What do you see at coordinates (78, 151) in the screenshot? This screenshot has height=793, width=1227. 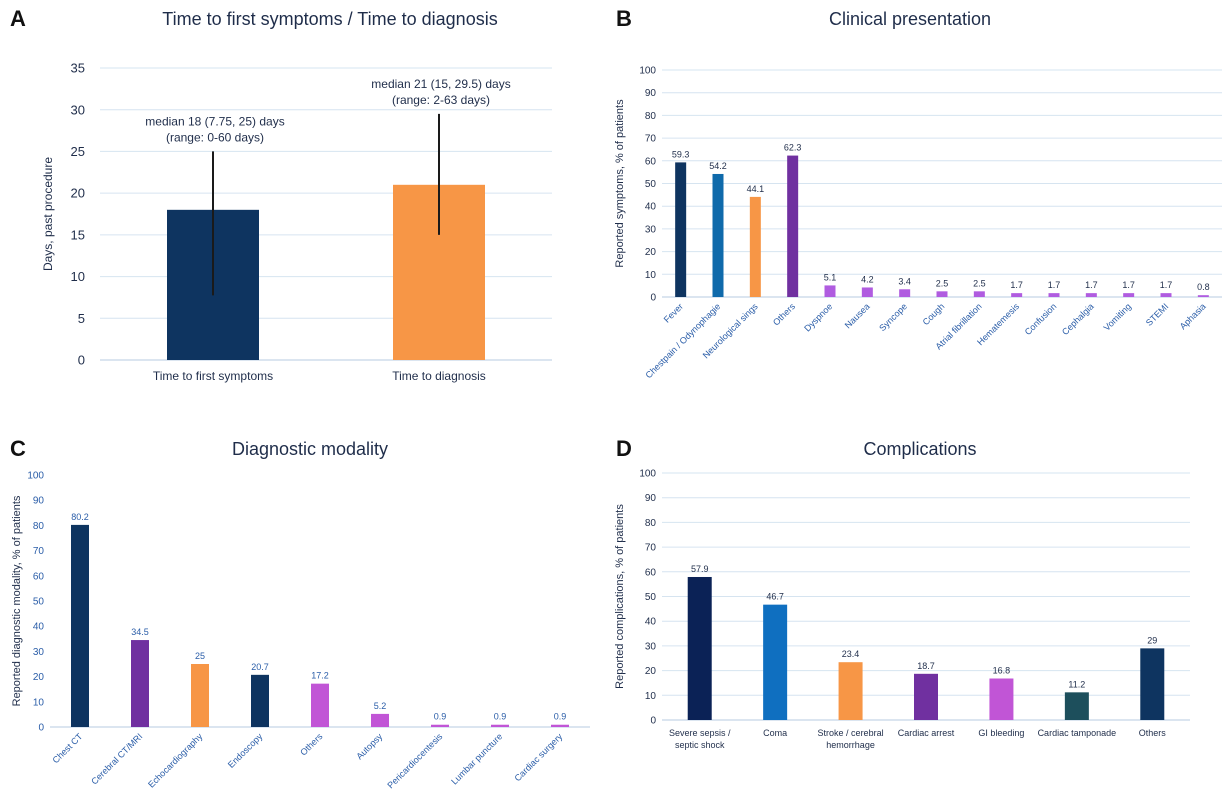 I see `panel-a-ytick-label: 25` at bounding box center [78, 151].